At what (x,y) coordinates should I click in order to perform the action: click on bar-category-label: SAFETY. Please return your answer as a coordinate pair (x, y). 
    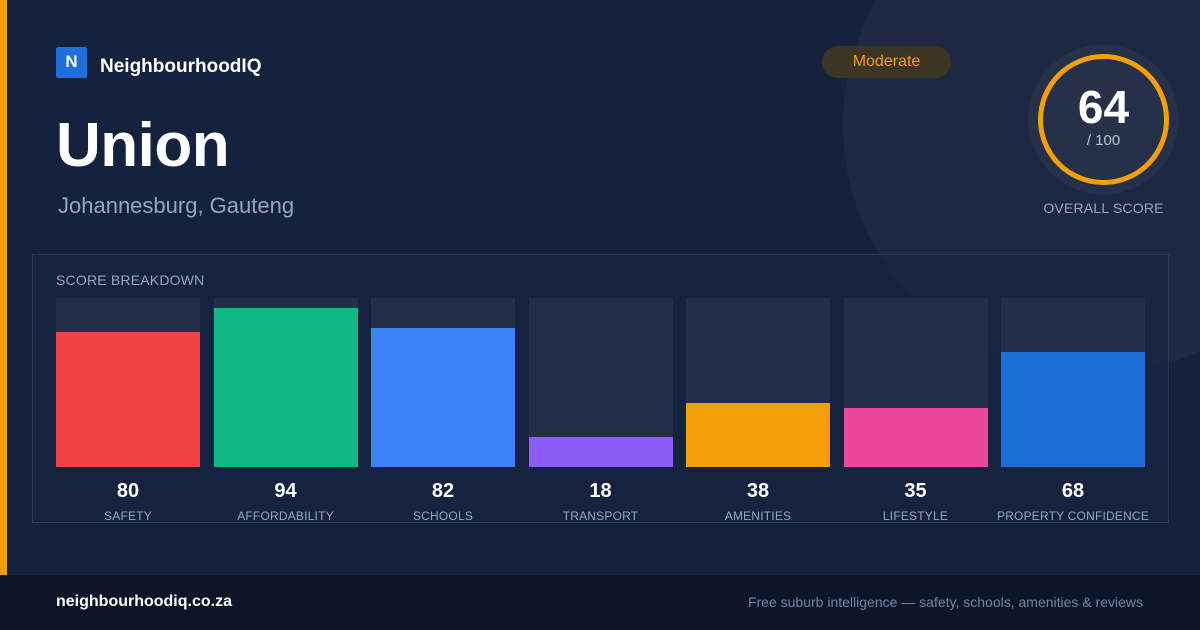
    Looking at the image, I should click on (128, 516).